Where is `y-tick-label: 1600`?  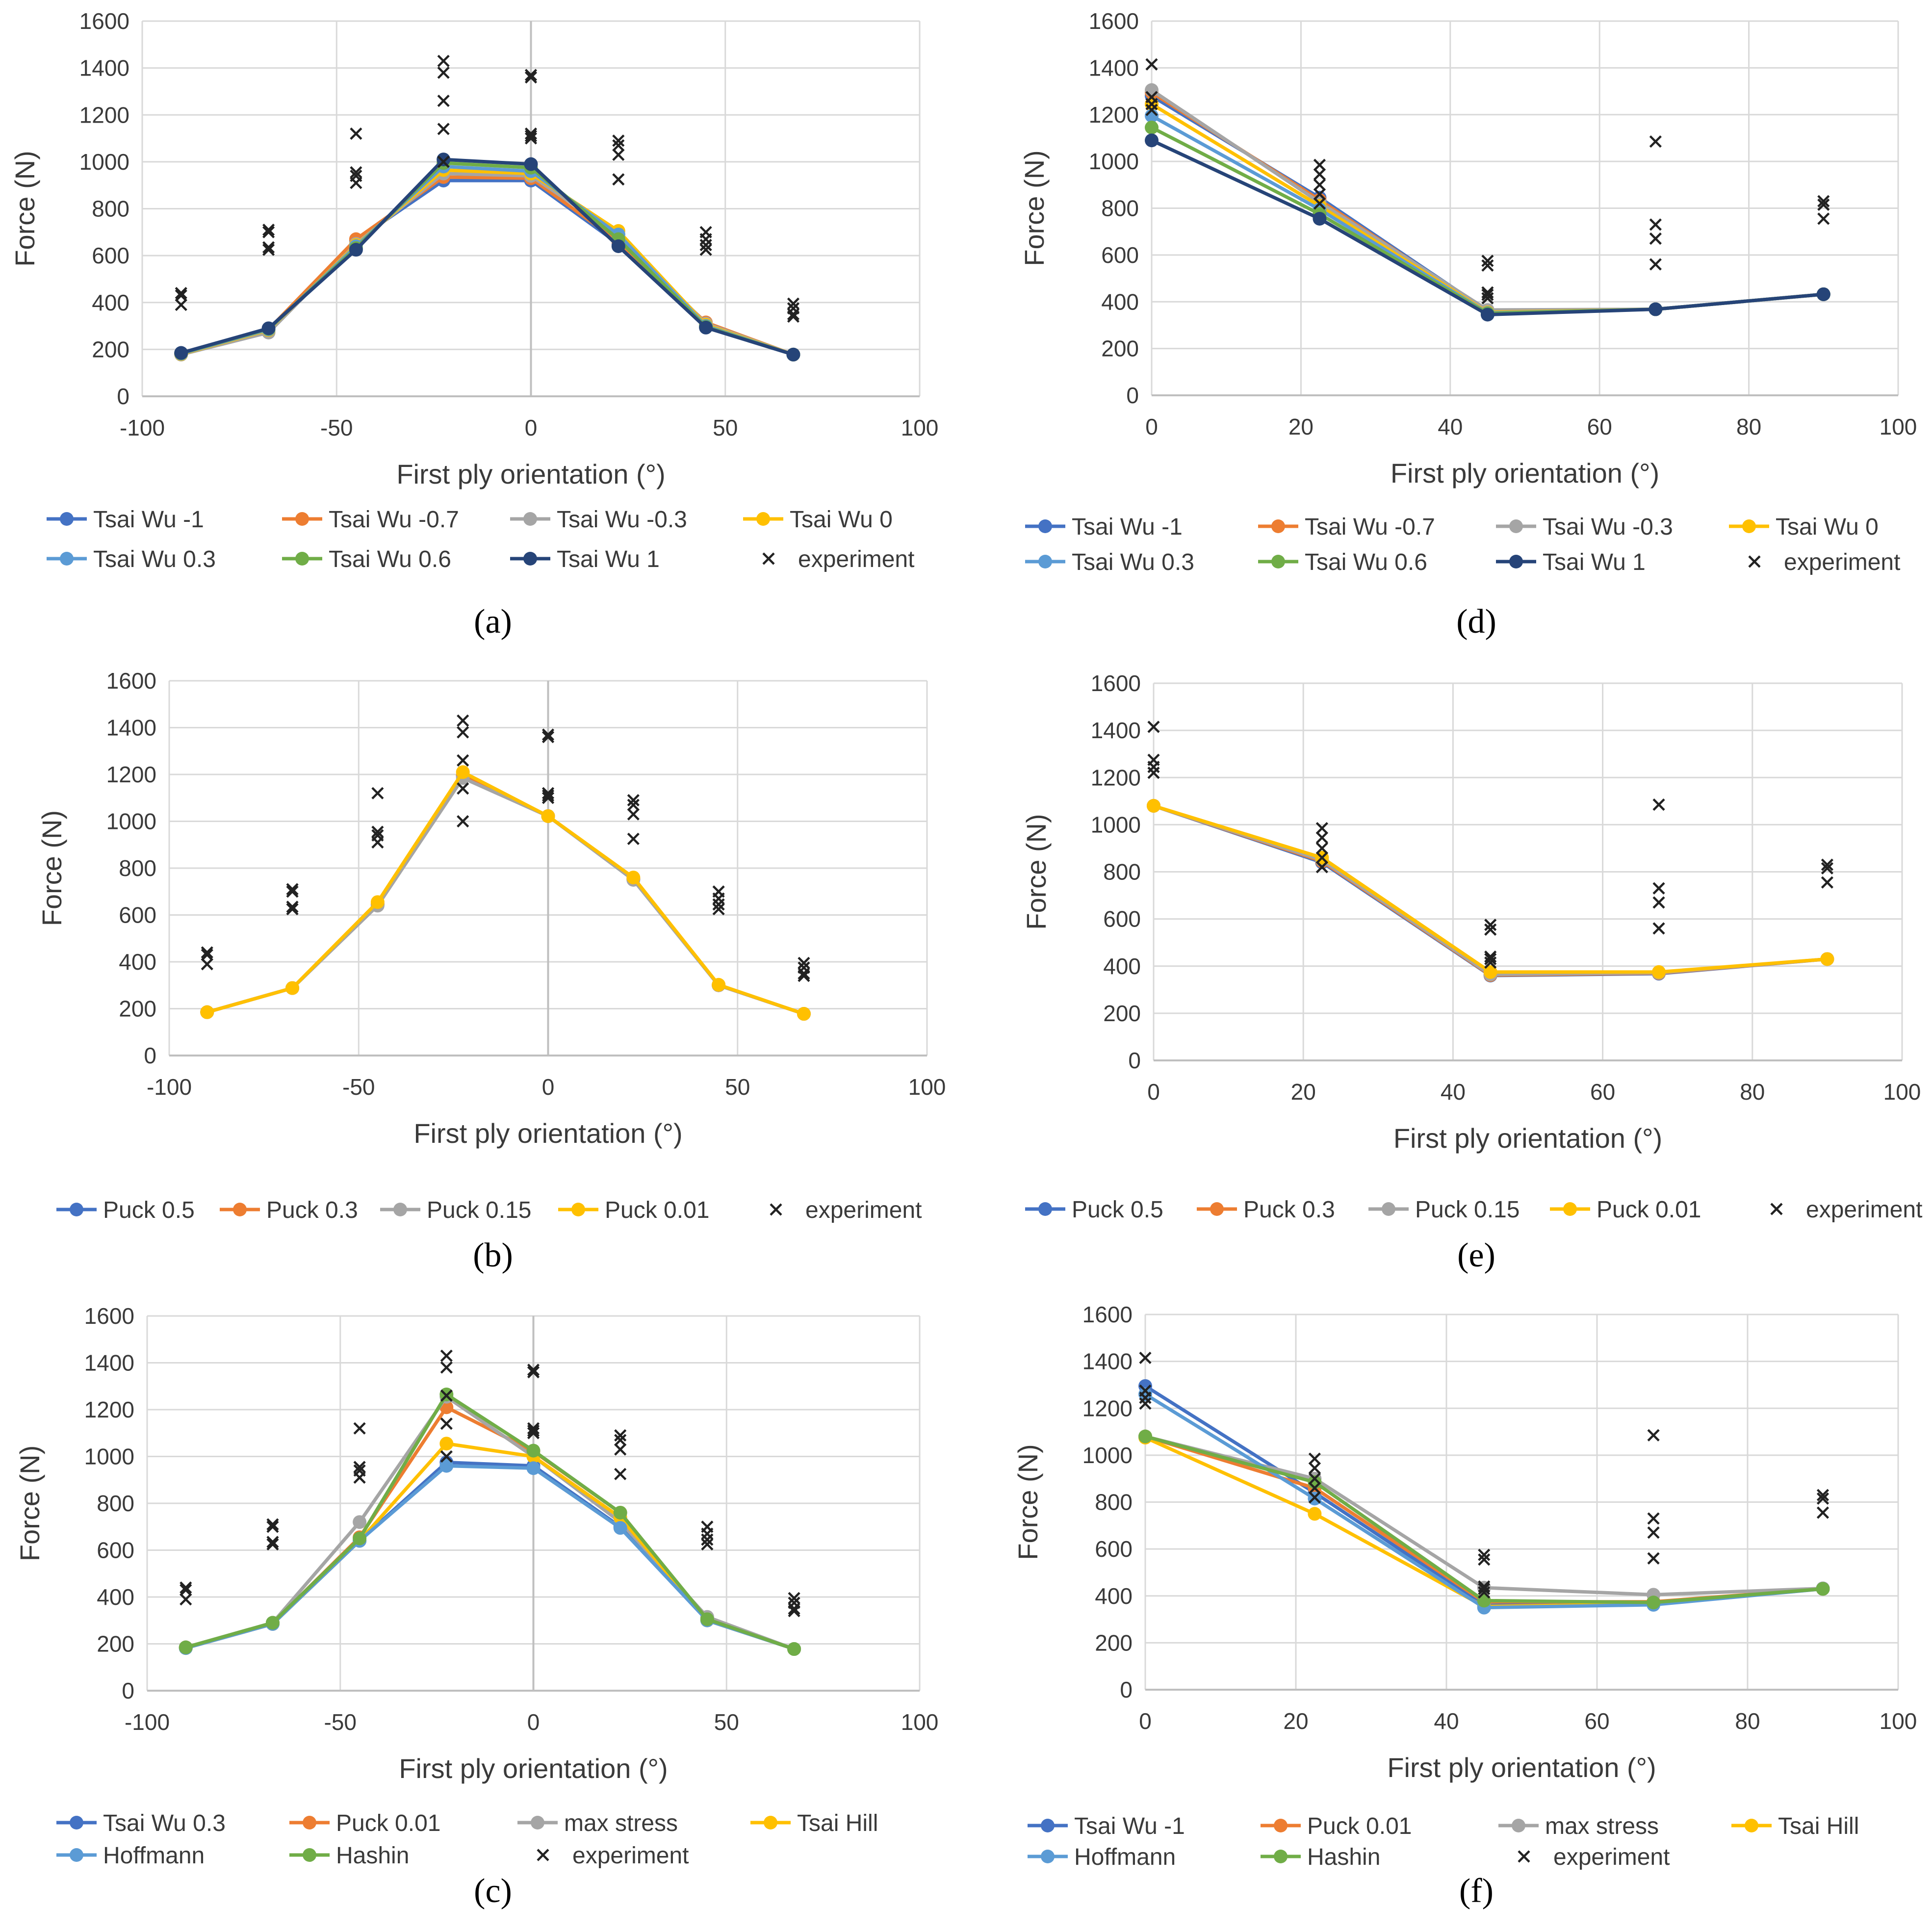 y-tick-label: 1600 is located at coordinates (109, 1316).